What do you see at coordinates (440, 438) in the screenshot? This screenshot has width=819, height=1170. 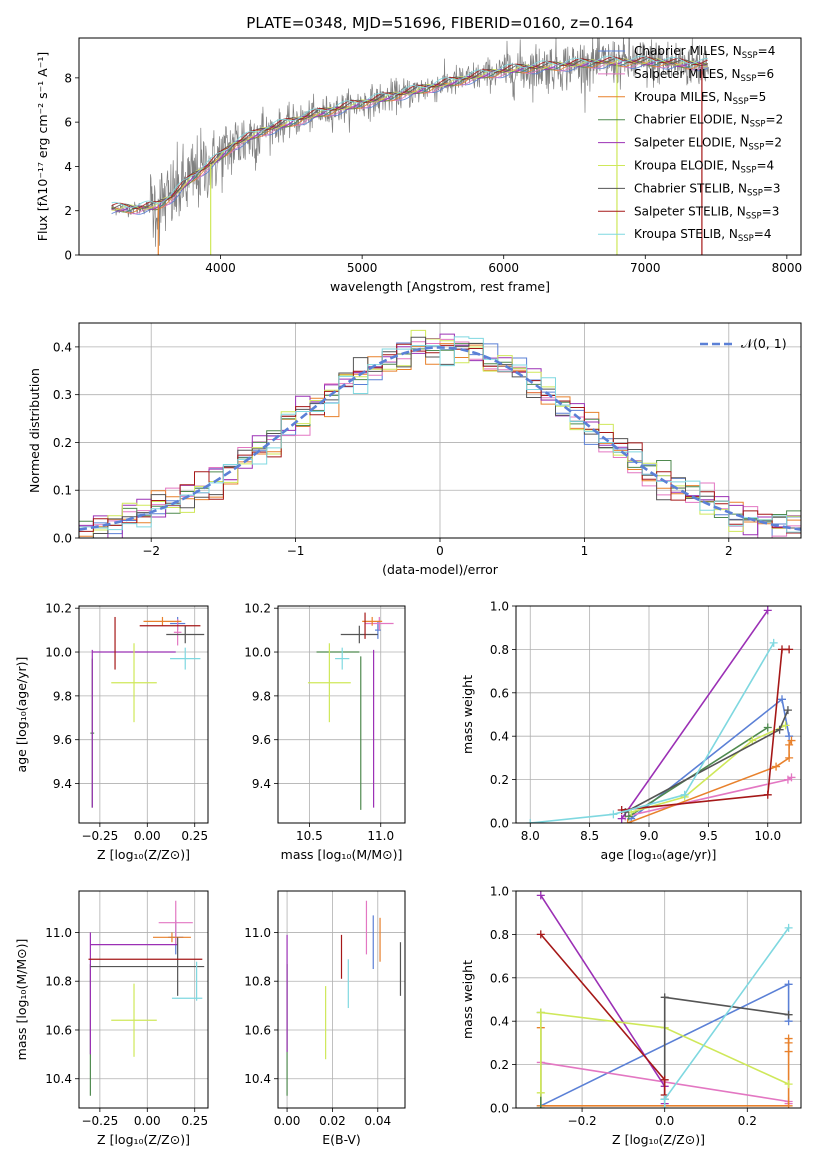 I see `normal-curve` at bounding box center [440, 438].